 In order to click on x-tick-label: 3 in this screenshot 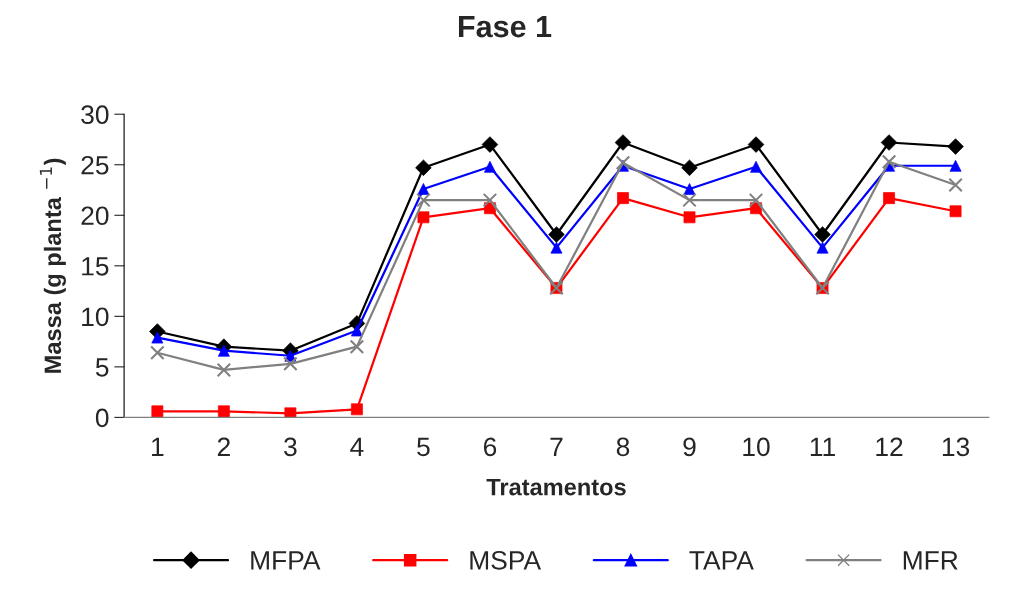, I will do `click(290, 447)`.